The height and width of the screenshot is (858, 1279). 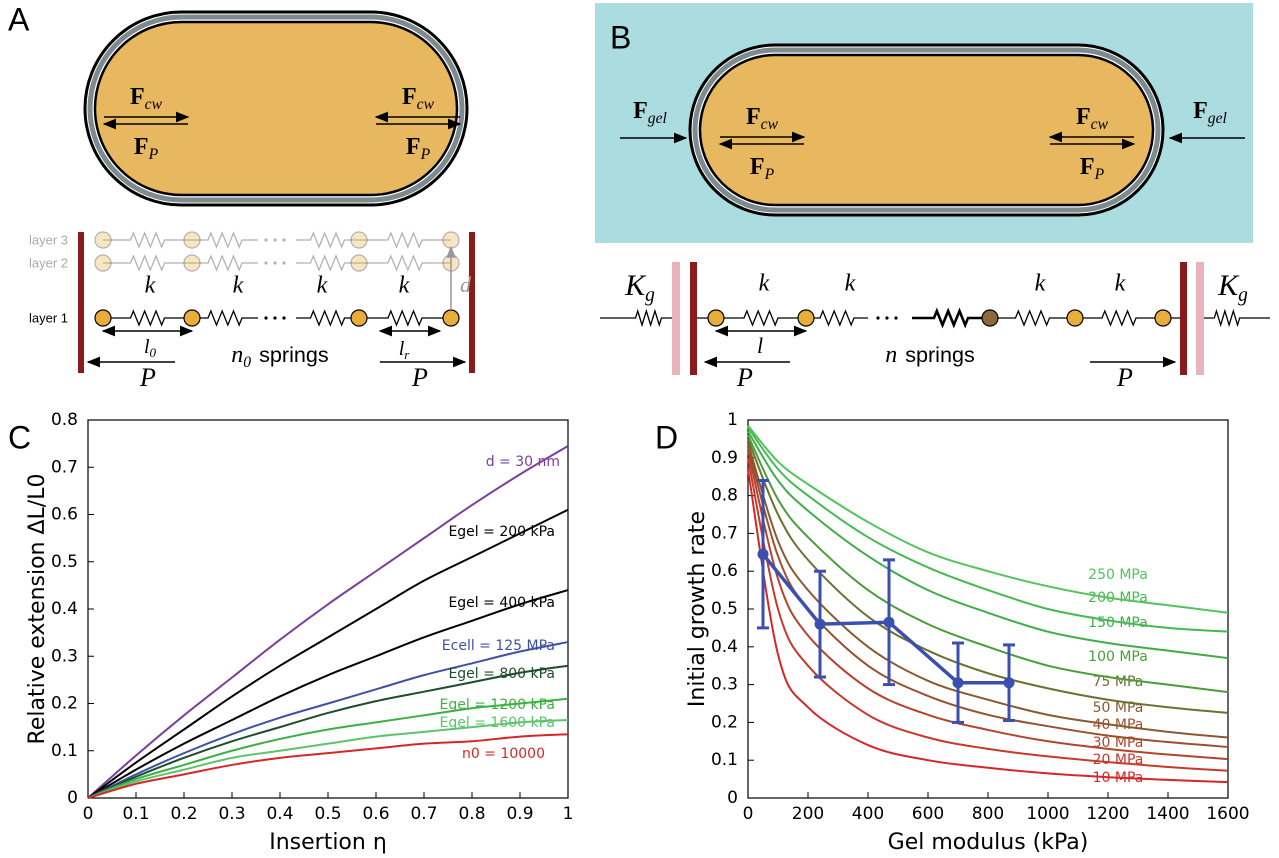 I want to click on subscript: g, so click(x=650, y=295).